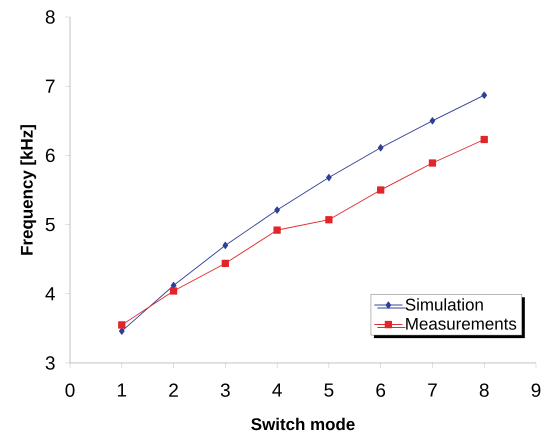 This screenshot has width=542, height=442. What do you see at coordinates (50, 86) in the screenshot?
I see `y-tick-label: 7` at bounding box center [50, 86].